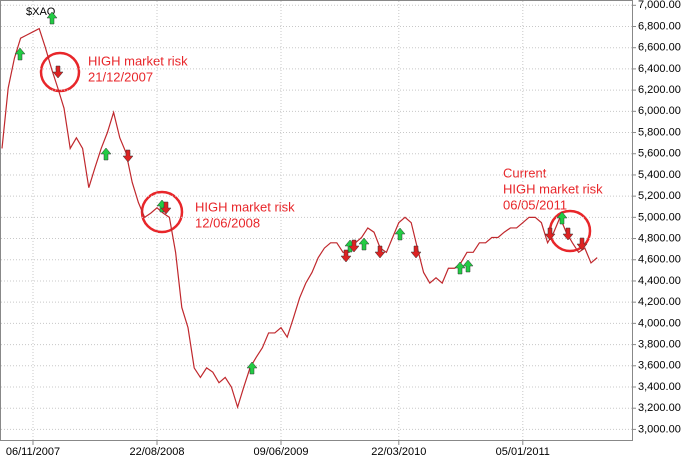  What do you see at coordinates (659, 281) in the screenshot?
I see `y-tick-label: 4,400.00` at bounding box center [659, 281].